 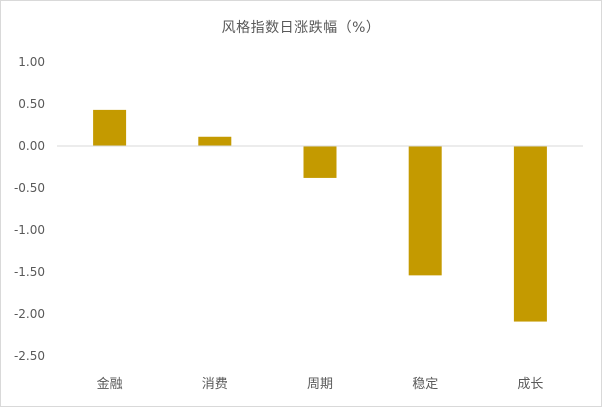 What do you see at coordinates (31, 104) in the screenshot?
I see `y-tick-label: 0.50` at bounding box center [31, 104].